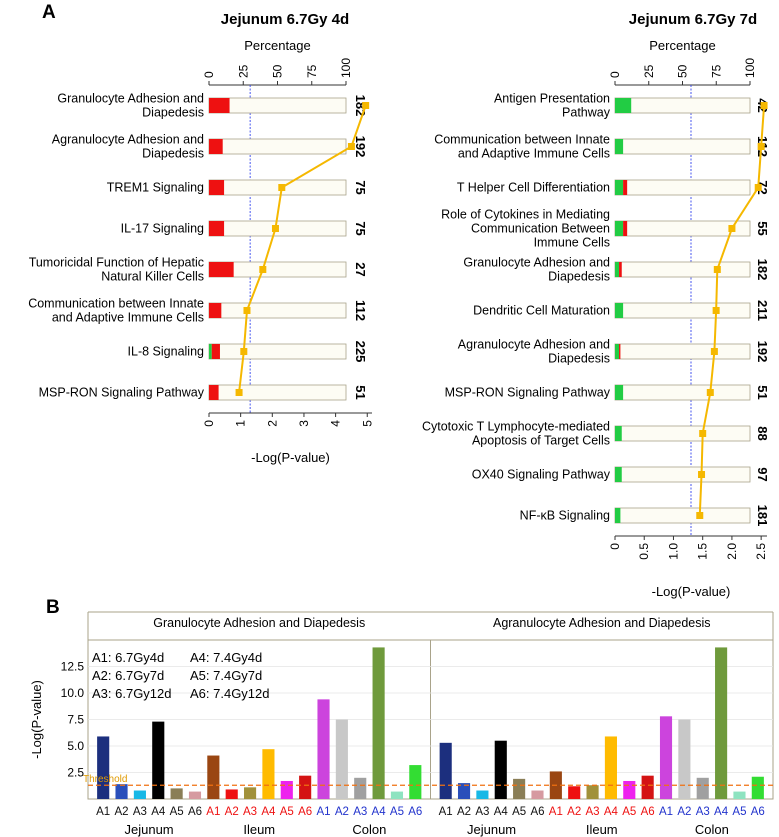 Image resolution: width=779 pixels, height=837 pixels. I want to click on gene-count-label: 55, so click(762, 228).